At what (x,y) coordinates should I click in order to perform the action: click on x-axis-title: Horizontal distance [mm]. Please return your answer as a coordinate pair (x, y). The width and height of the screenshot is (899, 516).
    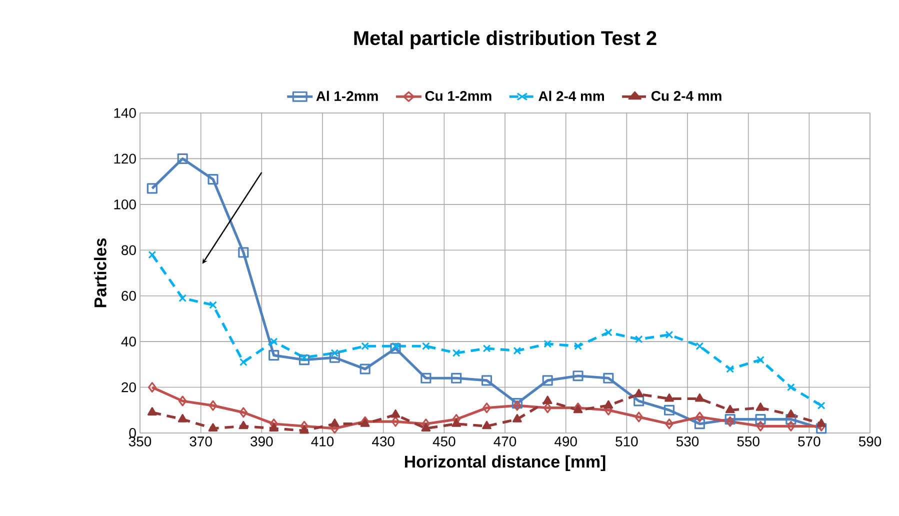
    Looking at the image, I should click on (505, 463).